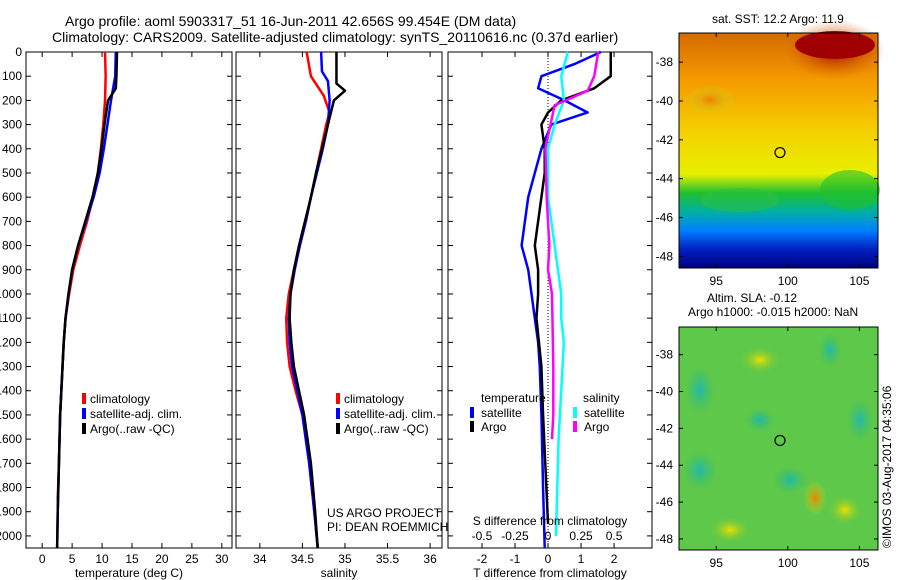 The image size is (900, 580). I want to click on sla-map-axes-box, so click(778, 438).